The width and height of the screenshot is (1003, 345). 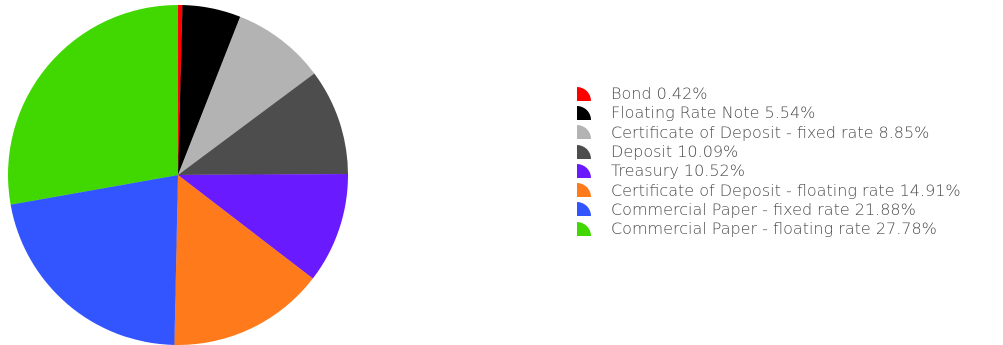 What do you see at coordinates (659, 94) in the screenshot?
I see `legend-label: Bond 0.42%` at bounding box center [659, 94].